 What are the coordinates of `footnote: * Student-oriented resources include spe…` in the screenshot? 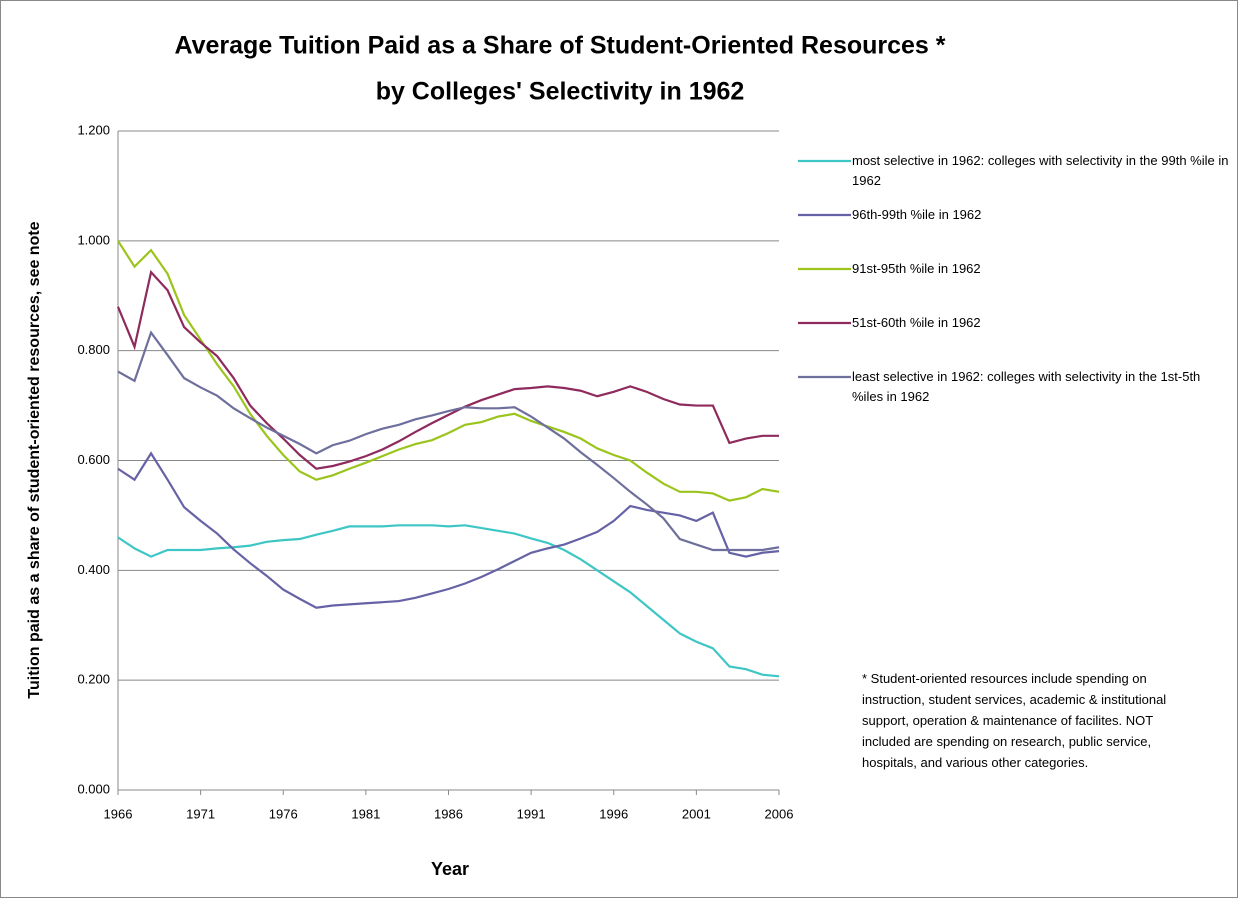 It's located at (1014, 720).